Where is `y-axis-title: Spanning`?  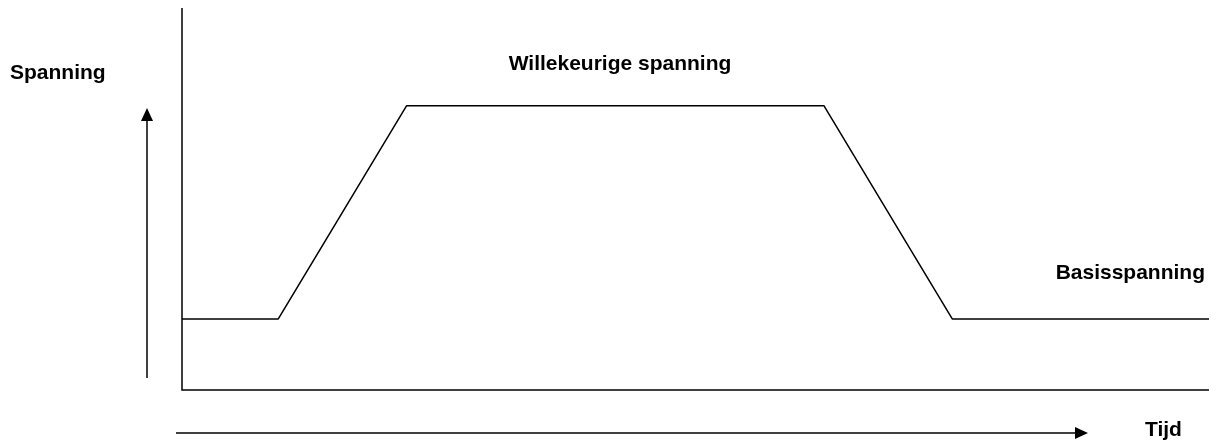
y-axis-title: Spanning is located at coordinates (58, 71).